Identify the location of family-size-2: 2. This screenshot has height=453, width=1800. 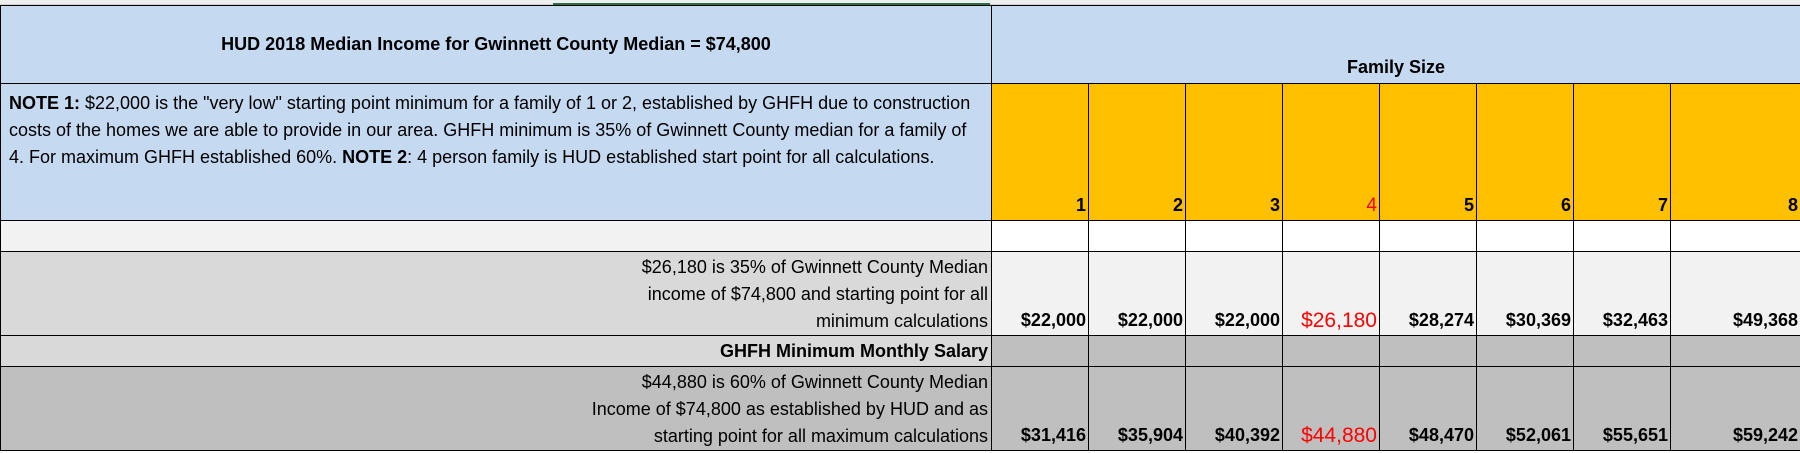
(1137, 152).